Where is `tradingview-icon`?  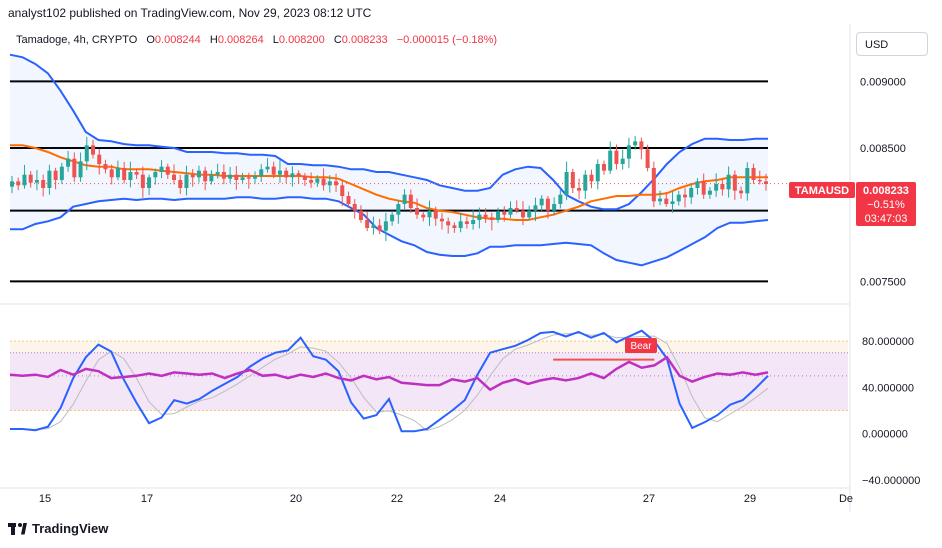
tradingview-icon is located at coordinates (18, 528).